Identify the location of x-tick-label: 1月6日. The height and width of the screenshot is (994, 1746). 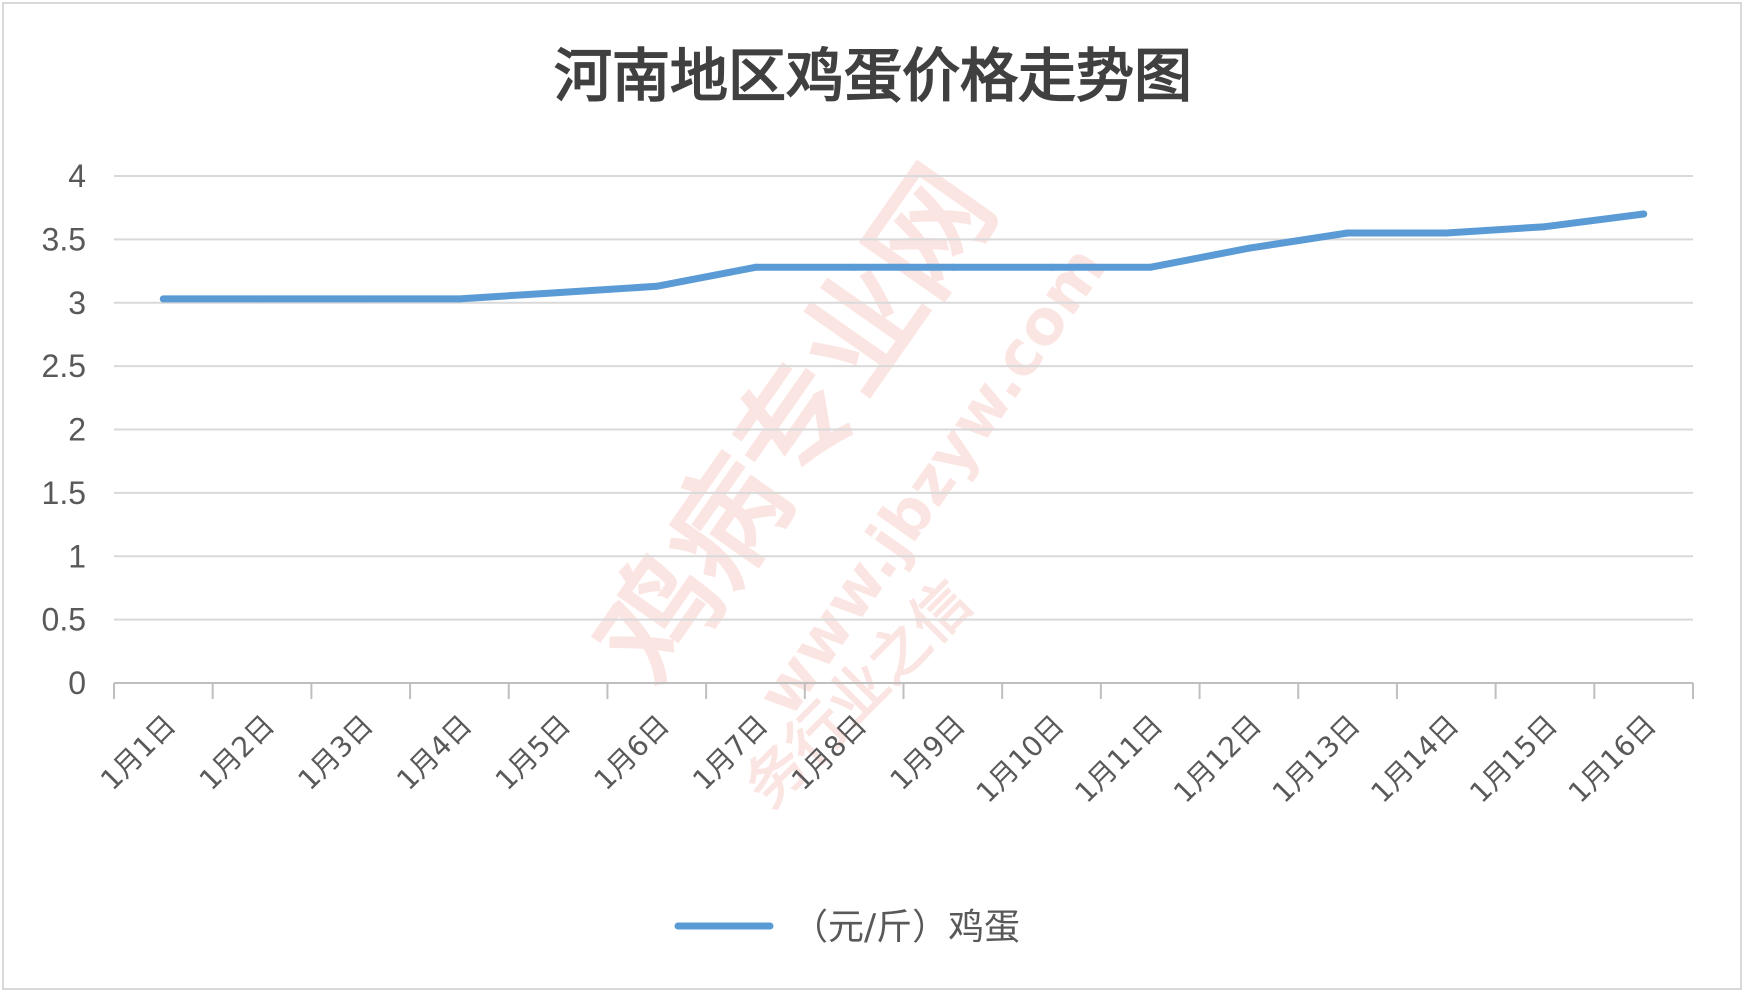
(632, 753).